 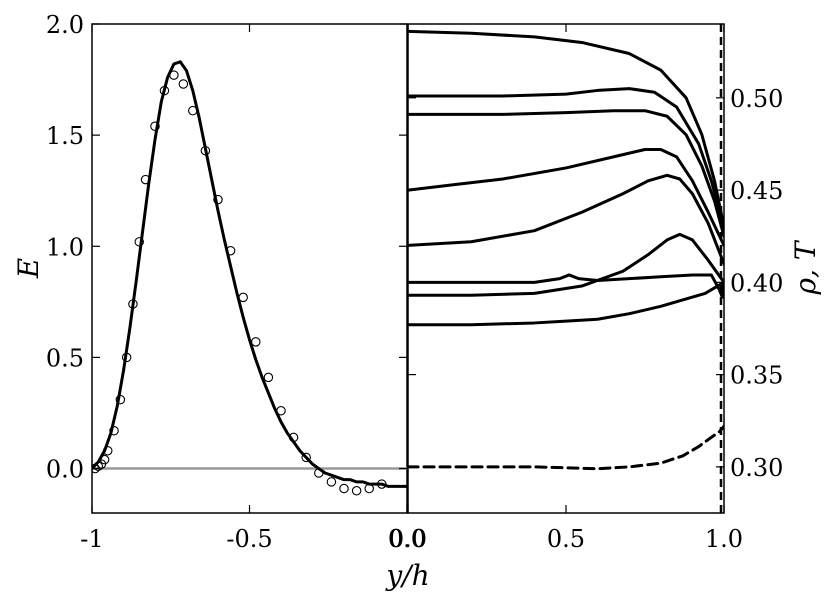 I want to click on right-x-tick-label: 0.5, so click(x=566, y=539).